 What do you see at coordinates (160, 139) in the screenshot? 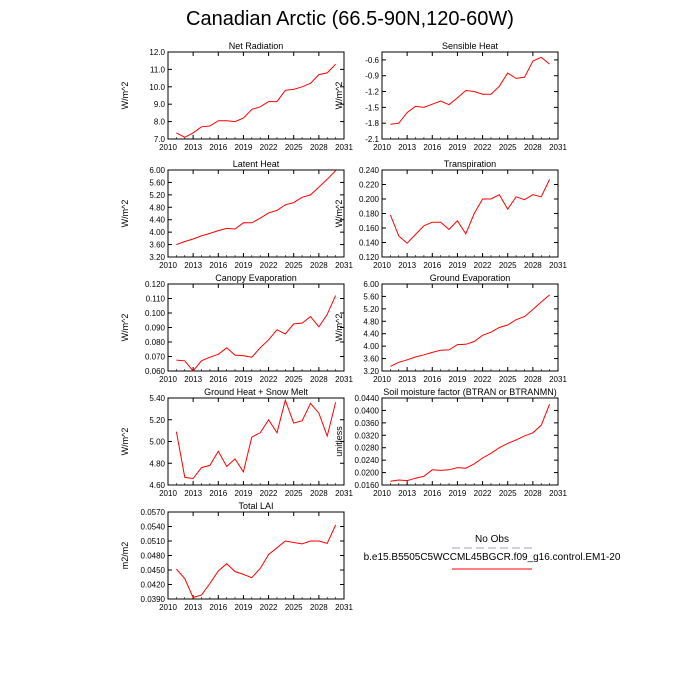
I see `y-tick-label: 7.0` at bounding box center [160, 139].